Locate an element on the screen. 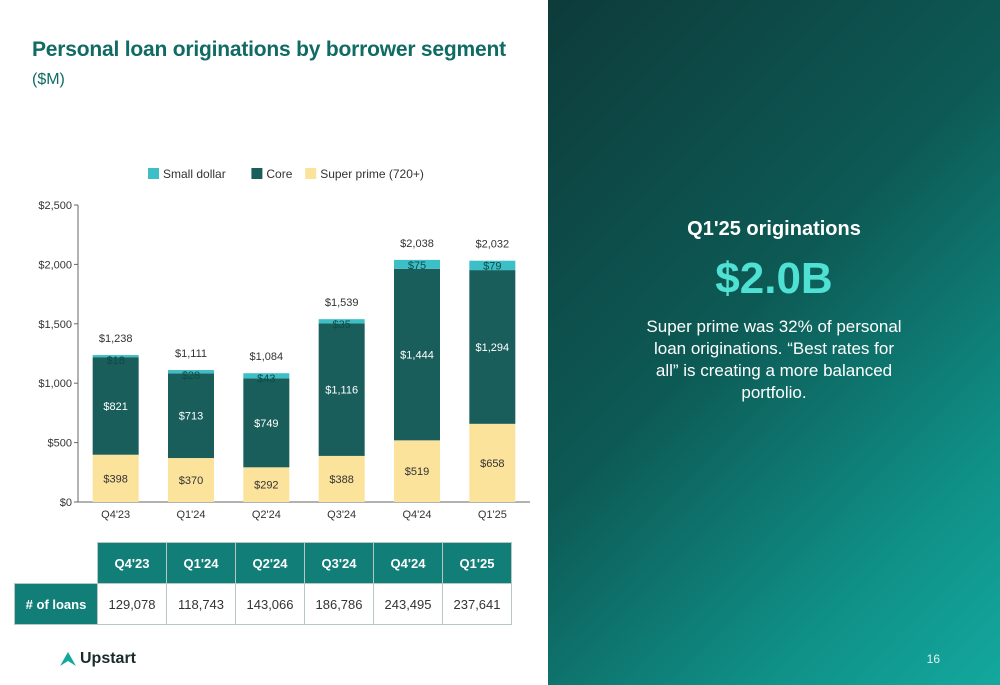 This screenshot has height=685, width=1000. bar-total-label: $1,084 is located at coordinates (267, 357).